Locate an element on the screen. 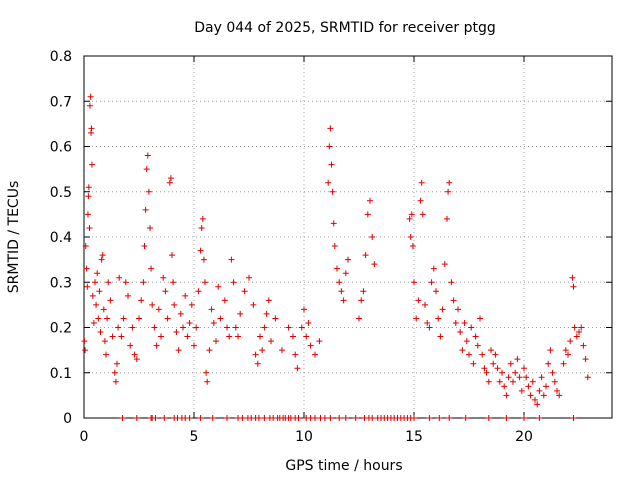 This screenshot has height=480, width=640. y-tick-label: 0.7 is located at coordinates (61, 102).